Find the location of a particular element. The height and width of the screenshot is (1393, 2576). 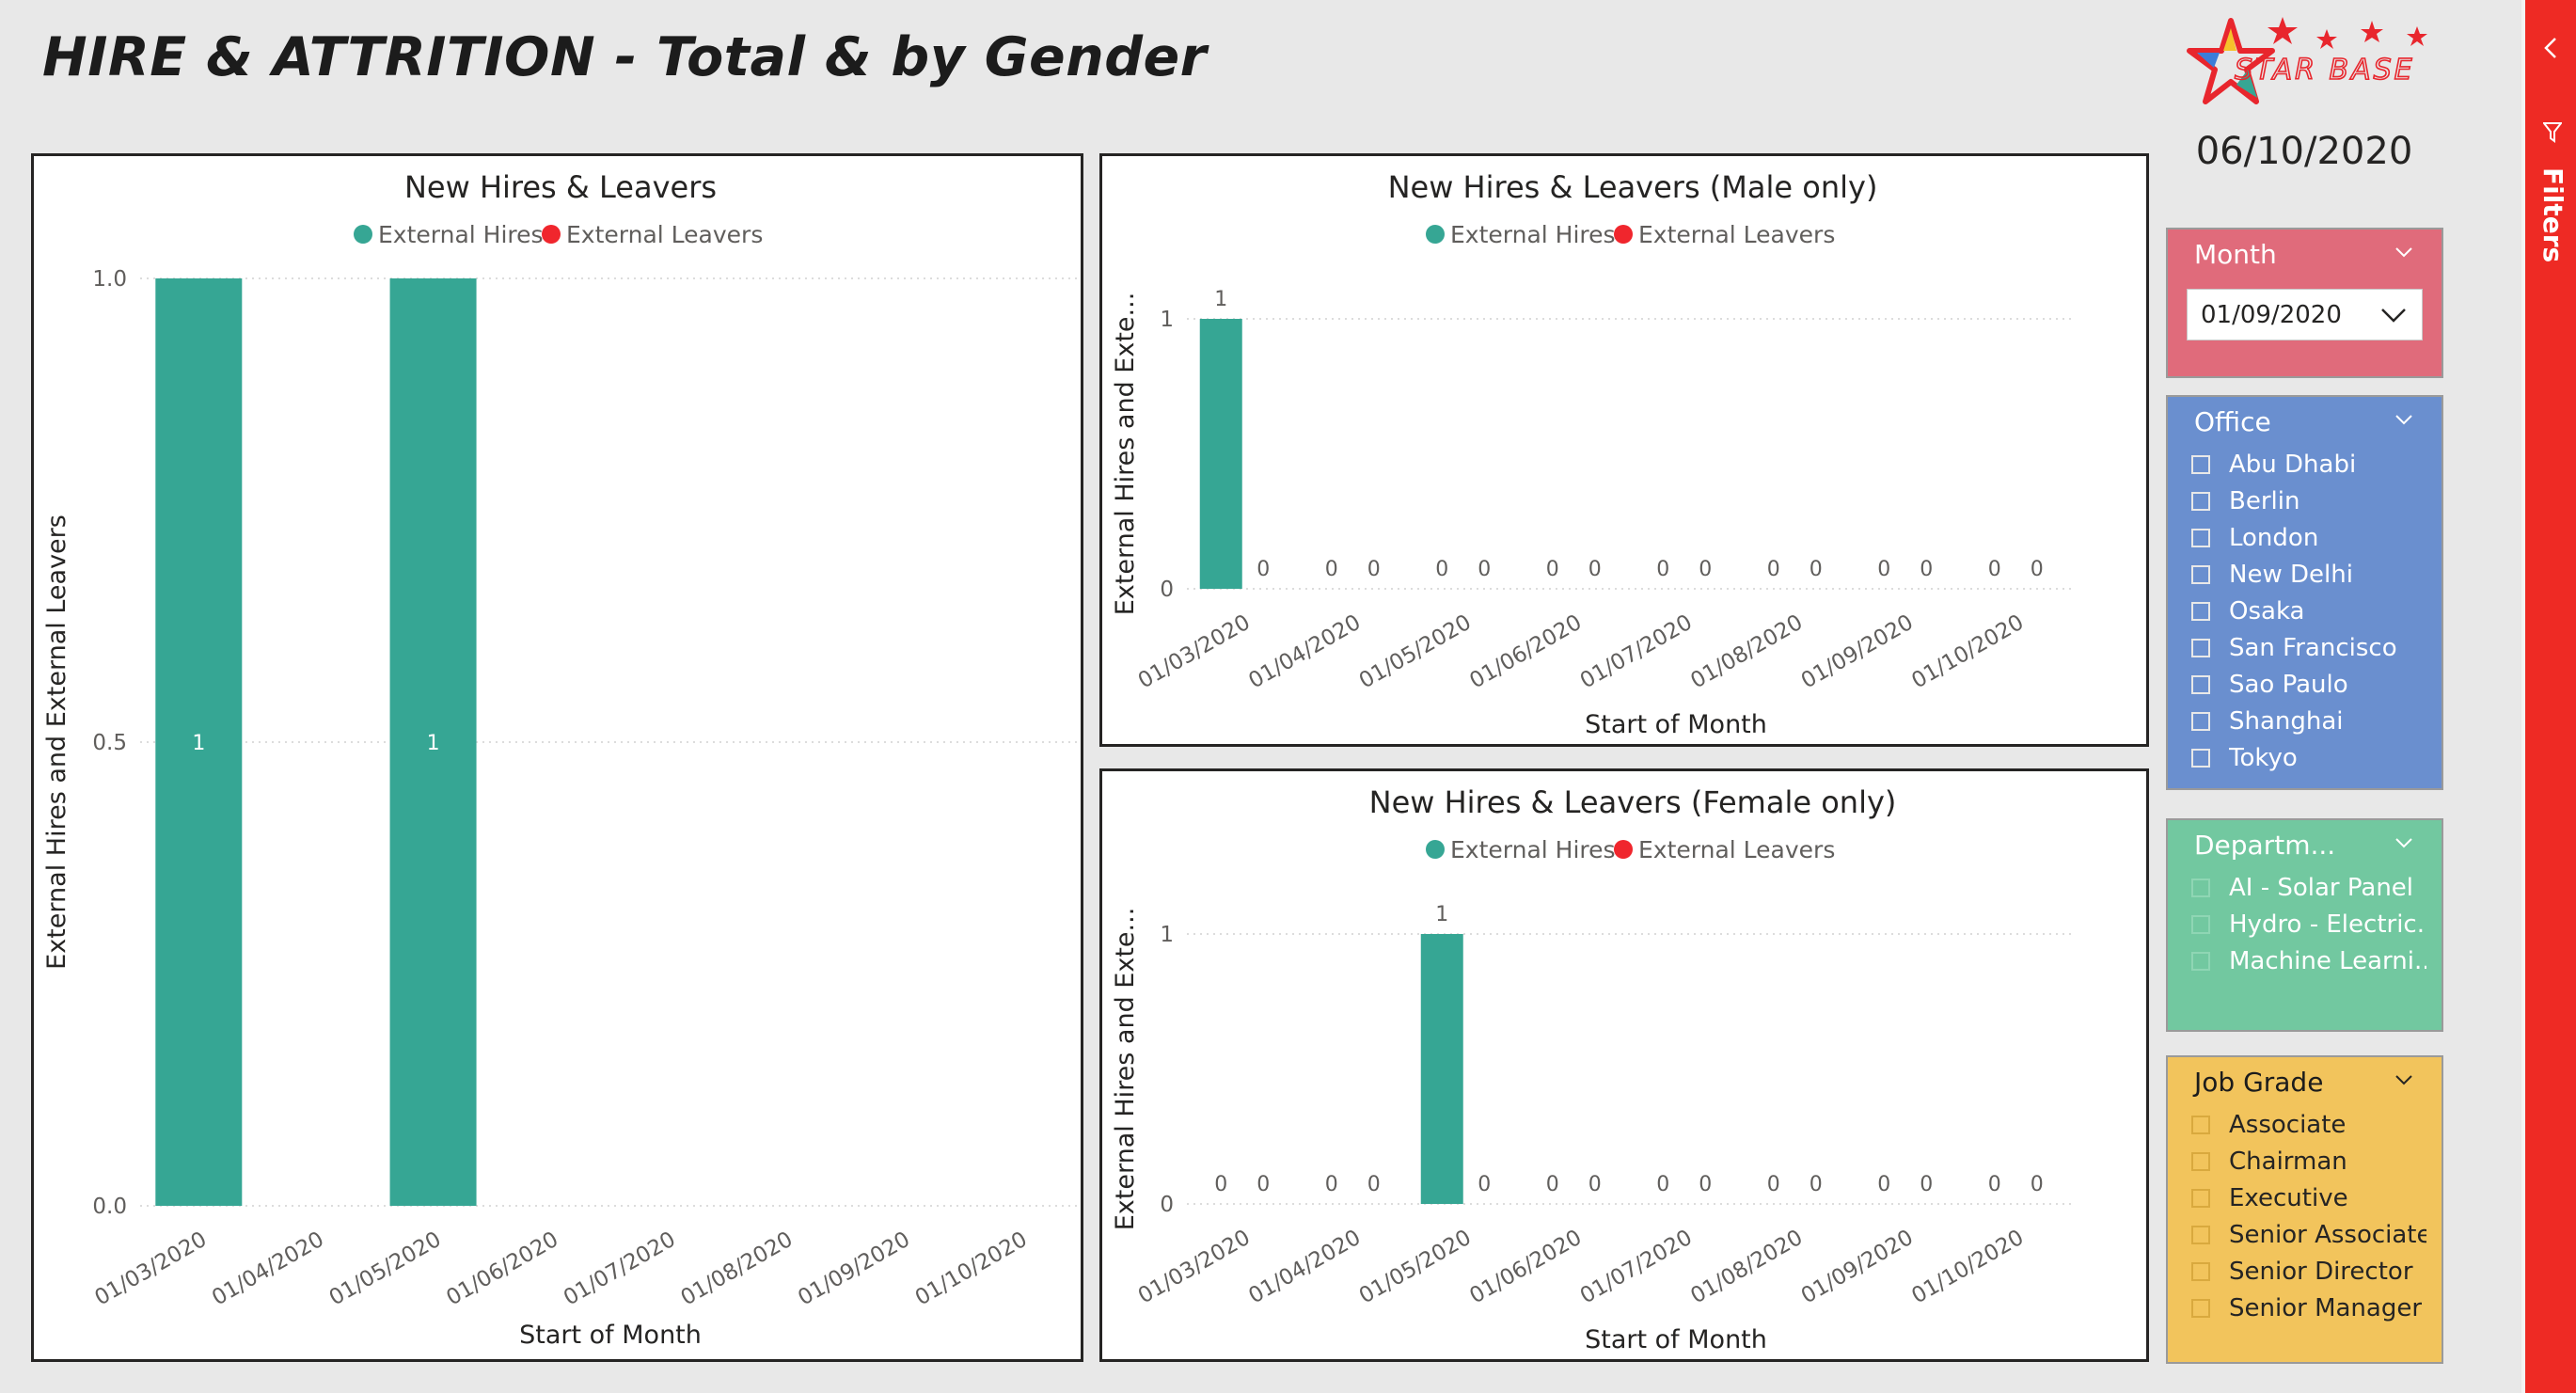

filters-pane: Filters is located at coordinates (2548, 696).